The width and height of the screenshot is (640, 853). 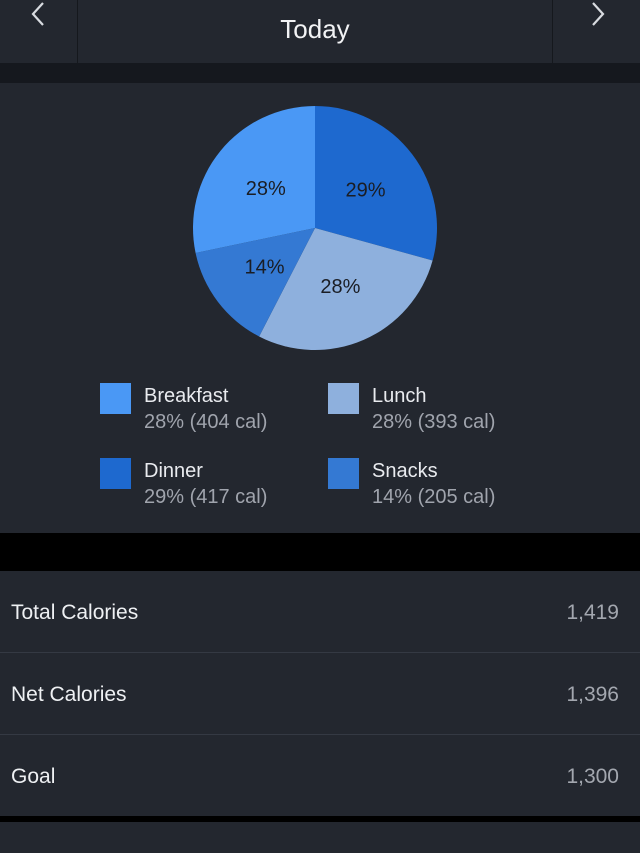 What do you see at coordinates (38, 31) in the screenshot?
I see `previous-day-button` at bounding box center [38, 31].